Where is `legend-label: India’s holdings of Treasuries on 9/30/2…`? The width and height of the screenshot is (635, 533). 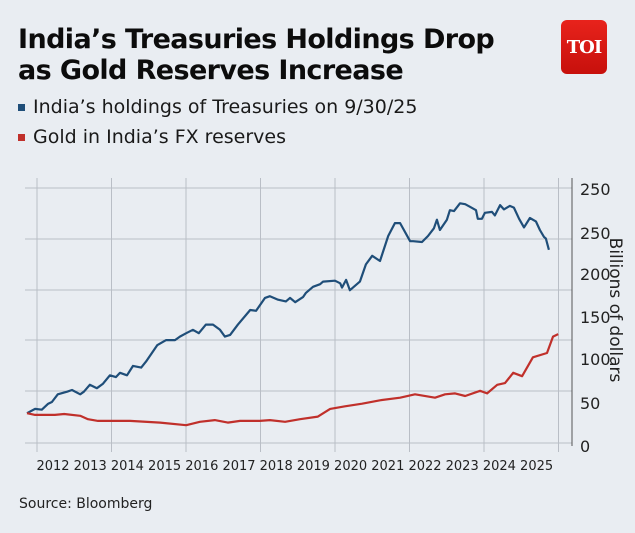
legend-label: India’s holdings of Treasuries on 9/30/2… is located at coordinates (225, 107).